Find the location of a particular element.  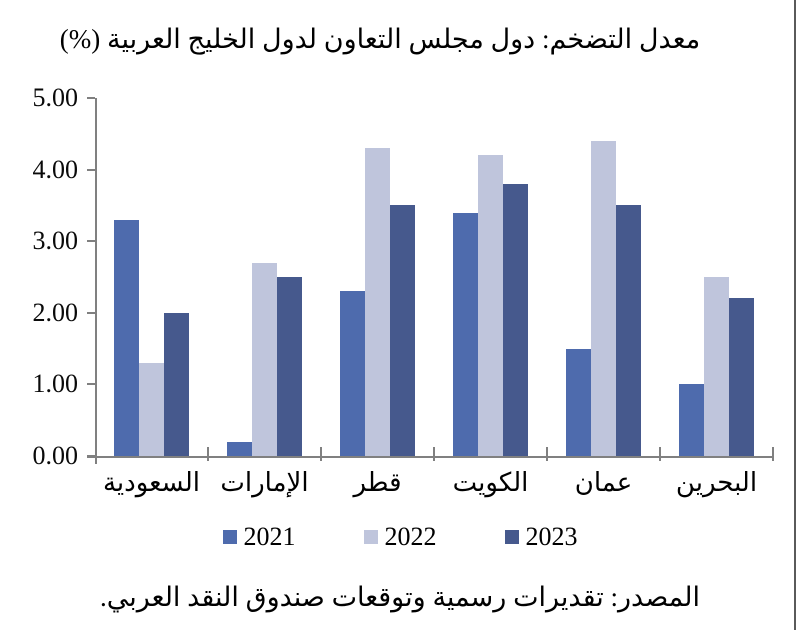

y-axis-tick-label: 4.00 is located at coordinates (55, 169).